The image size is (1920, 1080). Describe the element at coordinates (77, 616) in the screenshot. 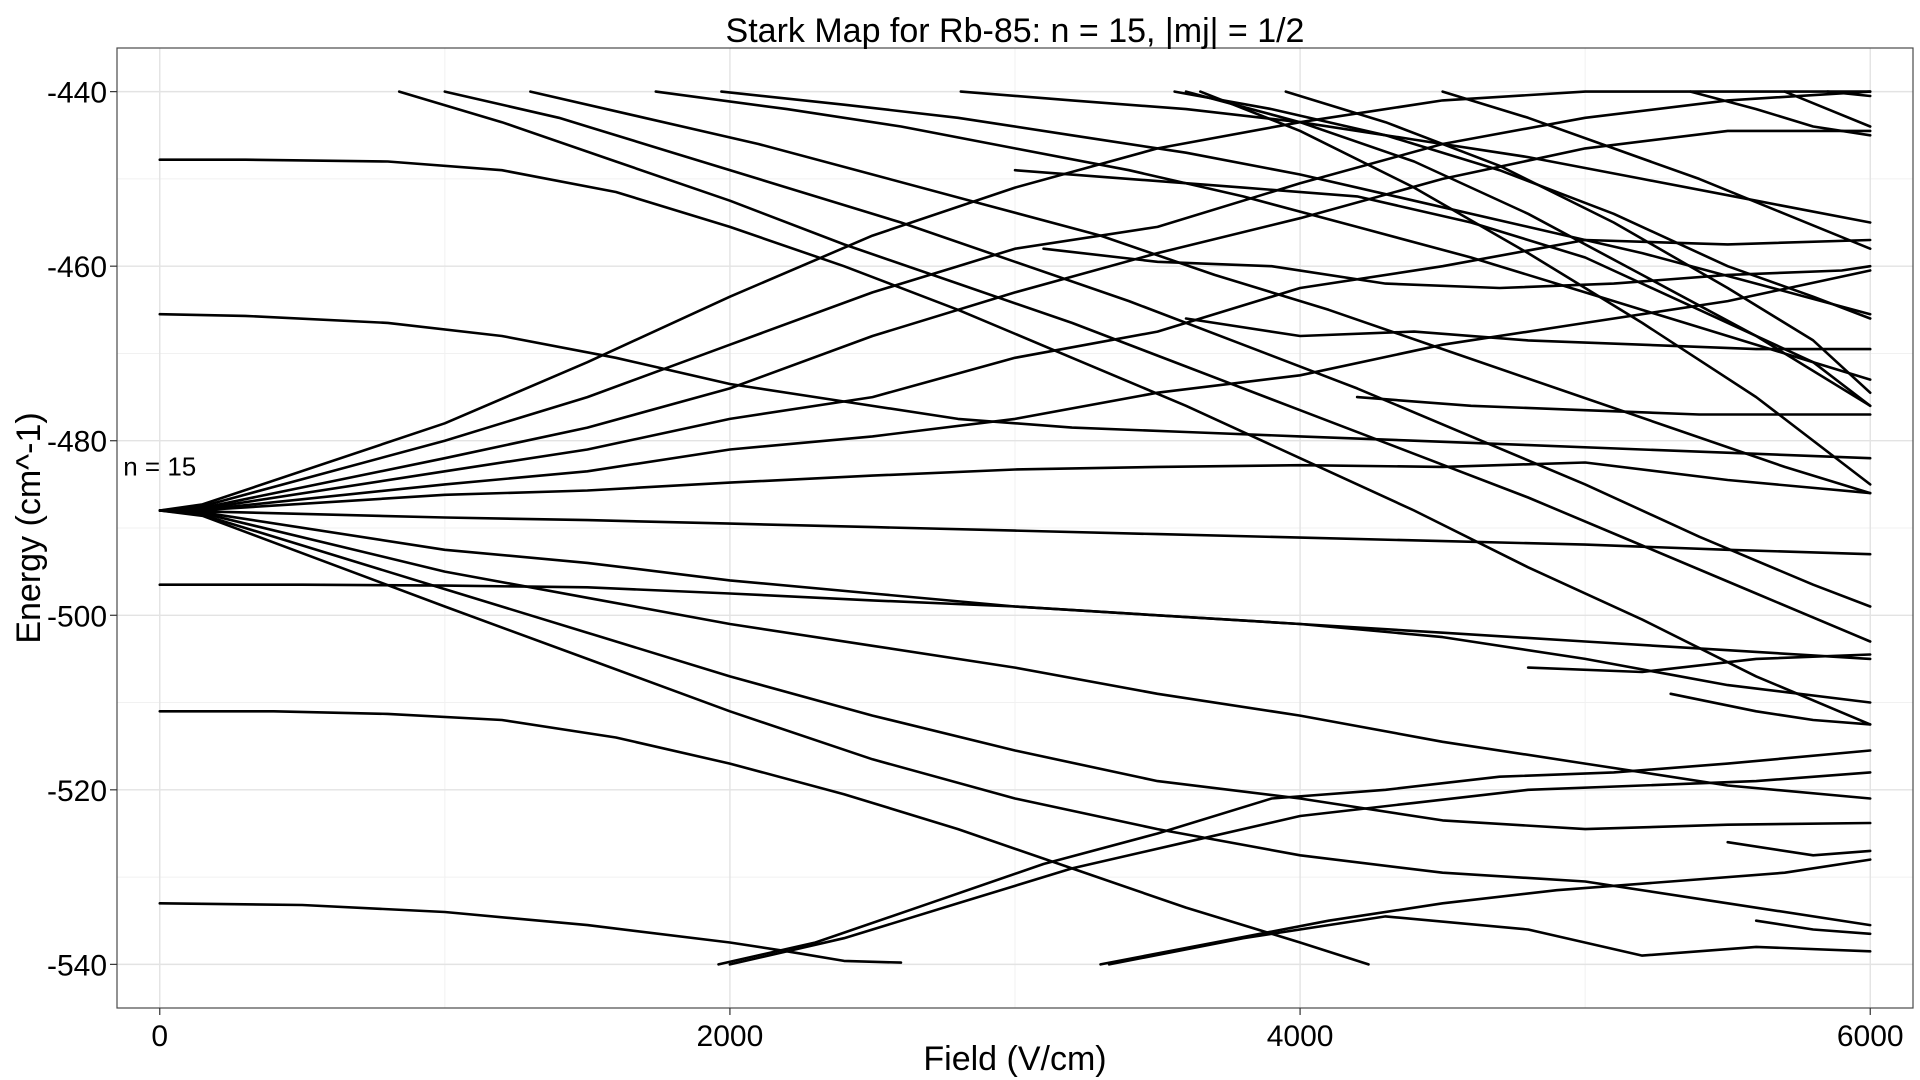

I see `y-tick-label: -500` at that location.